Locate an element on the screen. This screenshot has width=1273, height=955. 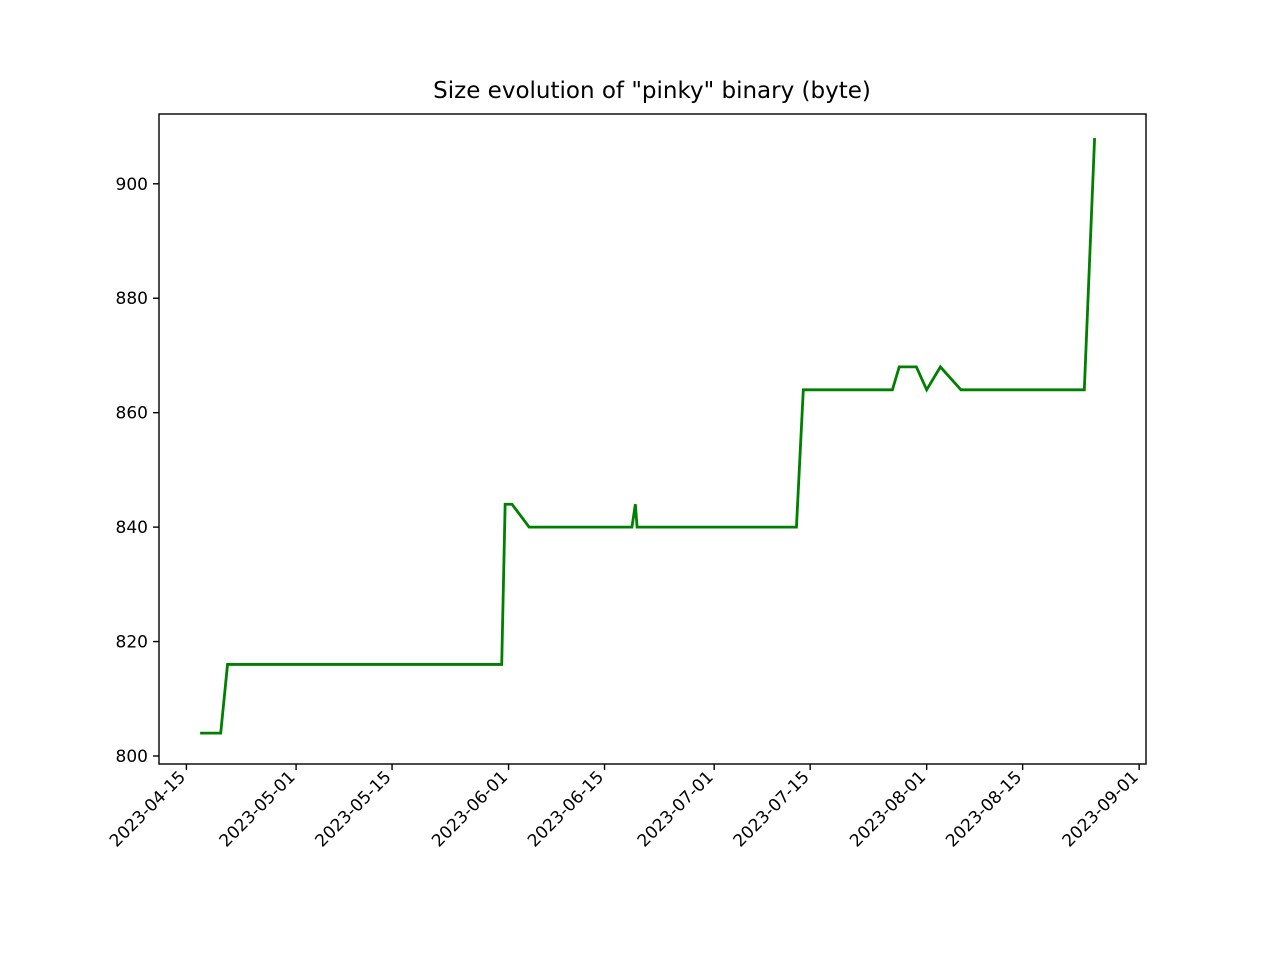
x-tick-label: 2023-08-15 is located at coordinates (984, 809).